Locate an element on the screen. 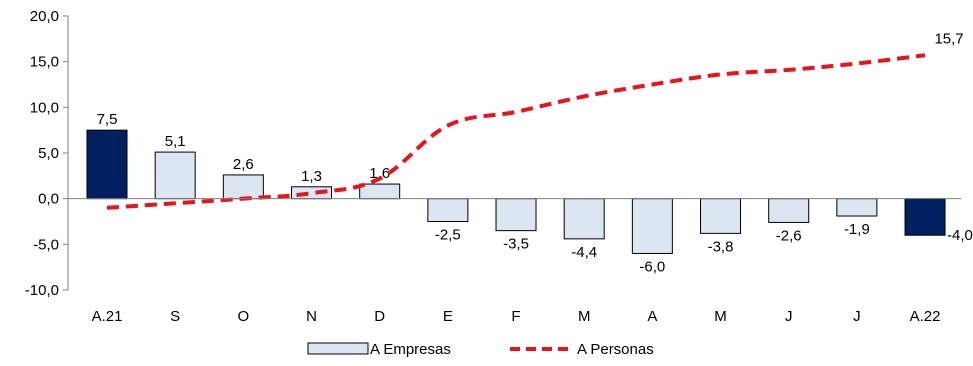  bar-value-label: -3,8 is located at coordinates (721, 246).